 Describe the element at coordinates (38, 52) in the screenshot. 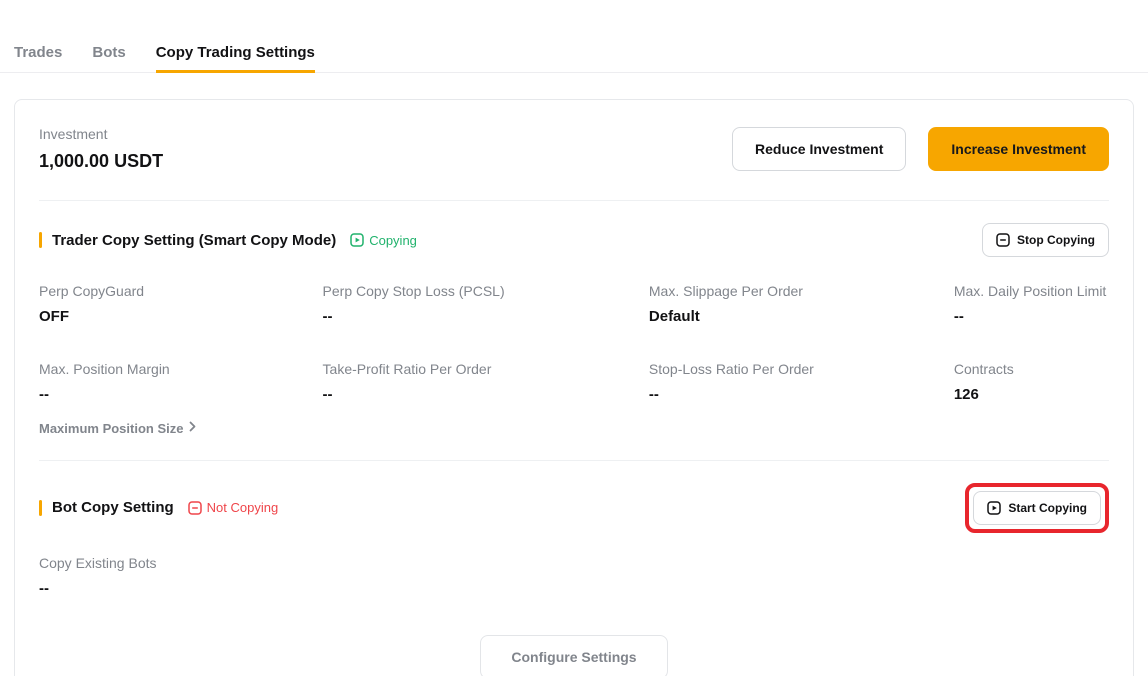

I see `tab-trades: Trades` at that location.